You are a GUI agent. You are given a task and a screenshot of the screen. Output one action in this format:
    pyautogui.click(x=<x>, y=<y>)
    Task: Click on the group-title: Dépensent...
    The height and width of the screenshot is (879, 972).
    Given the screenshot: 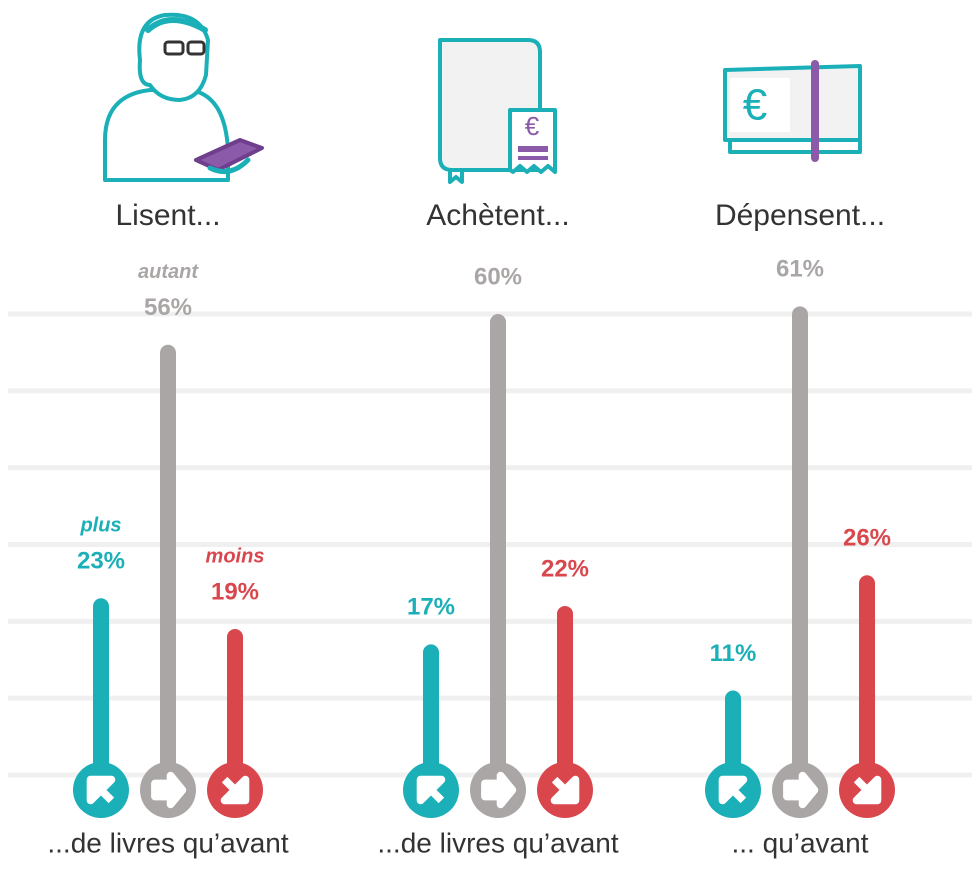 What is the action you would take?
    pyautogui.click(x=800, y=215)
    